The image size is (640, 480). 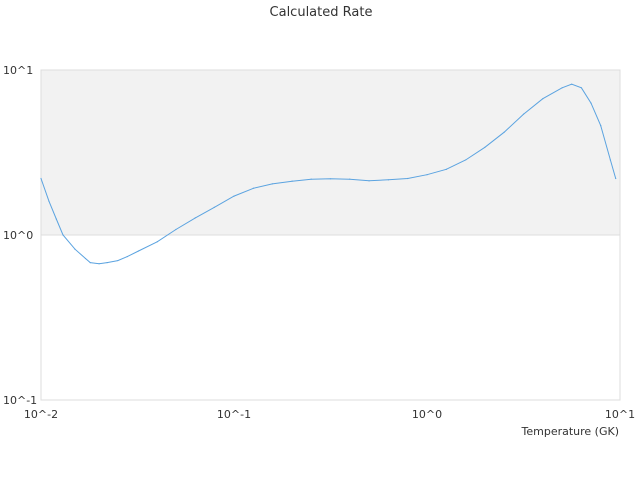 What do you see at coordinates (620, 414) in the screenshot?
I see `x-tick-label: 10^1` at bounding box center [620, 414].